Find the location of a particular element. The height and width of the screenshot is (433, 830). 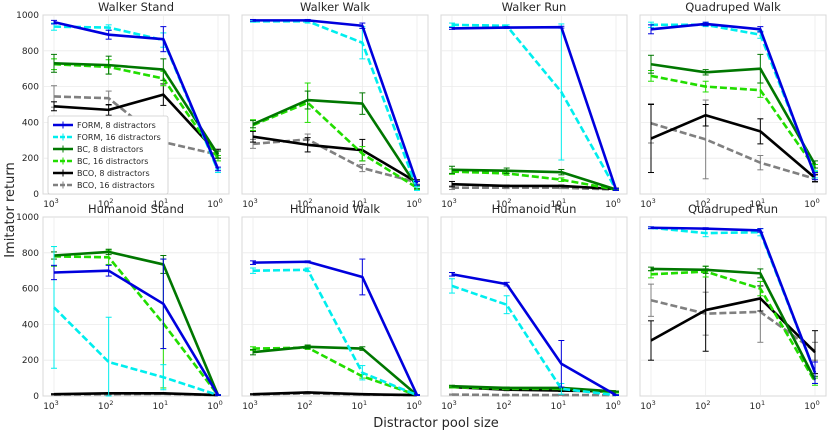

legend-entry-bc-8-distractors: BC, 8 distractors is located at coordinates (98, 149).